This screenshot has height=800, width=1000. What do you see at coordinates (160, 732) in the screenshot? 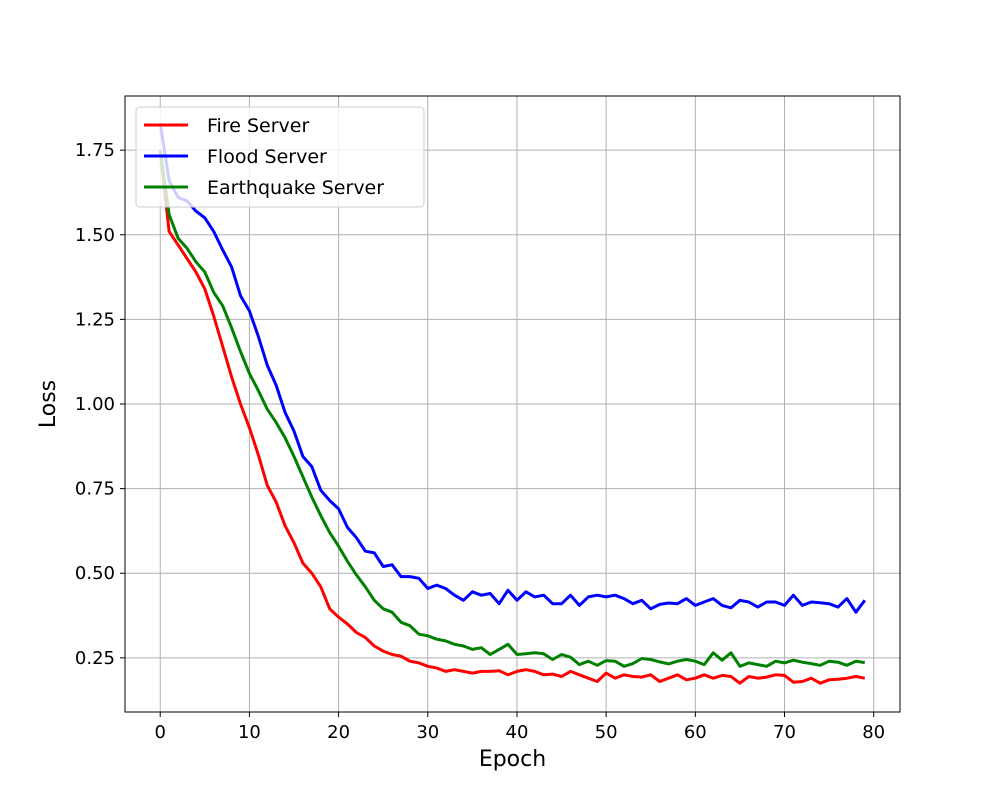
I see `x-tick-label: 0` at bounding box center [160, 732].